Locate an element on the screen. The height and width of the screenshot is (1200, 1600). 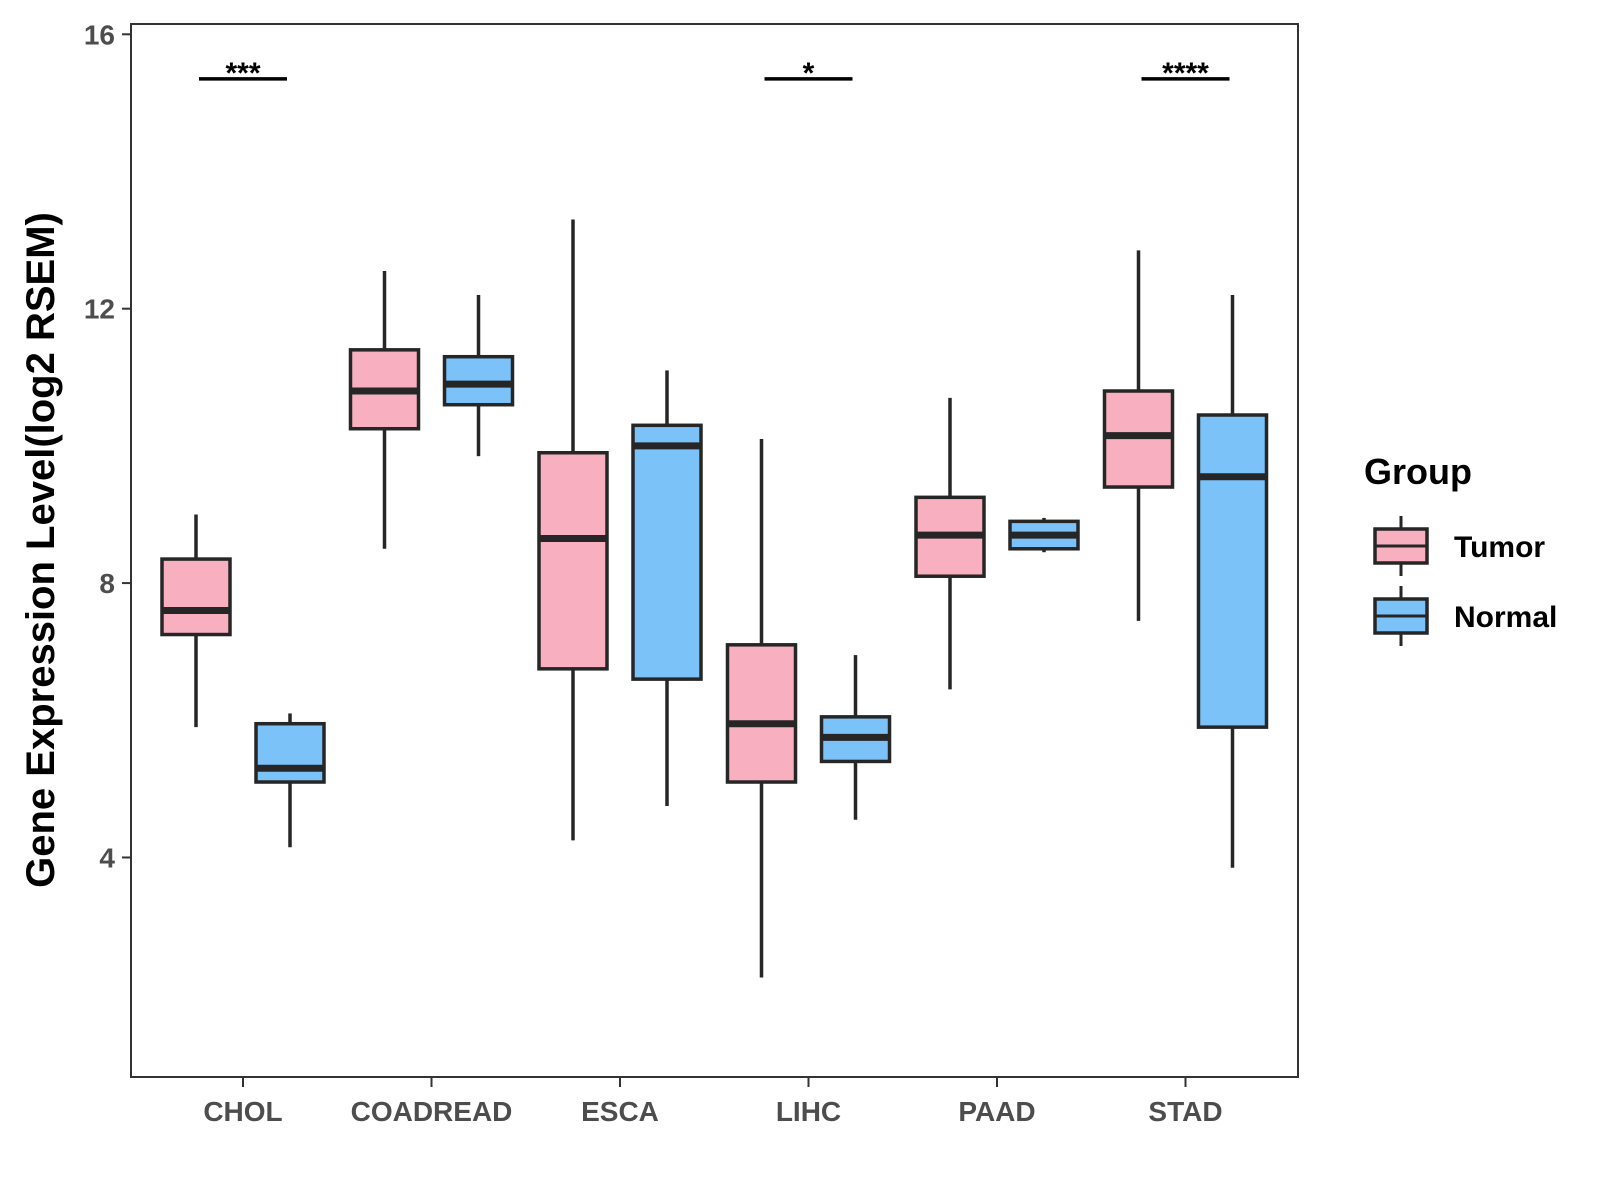
significance-chol: *** is located at coordinates (243, 73).